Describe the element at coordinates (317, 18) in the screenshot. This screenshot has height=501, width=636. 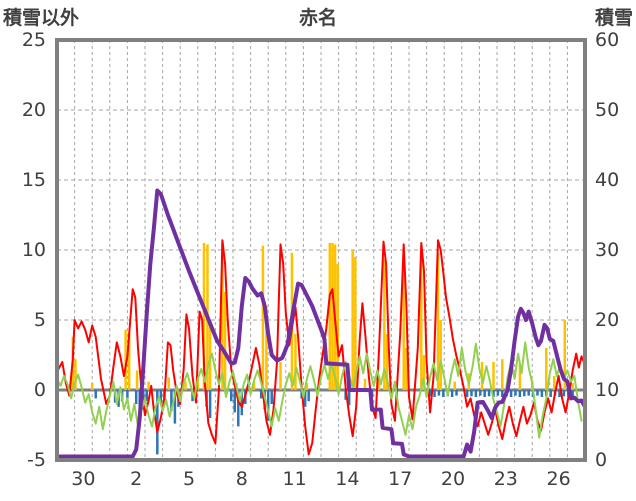
I see `chart-title: 赤名` at that location.